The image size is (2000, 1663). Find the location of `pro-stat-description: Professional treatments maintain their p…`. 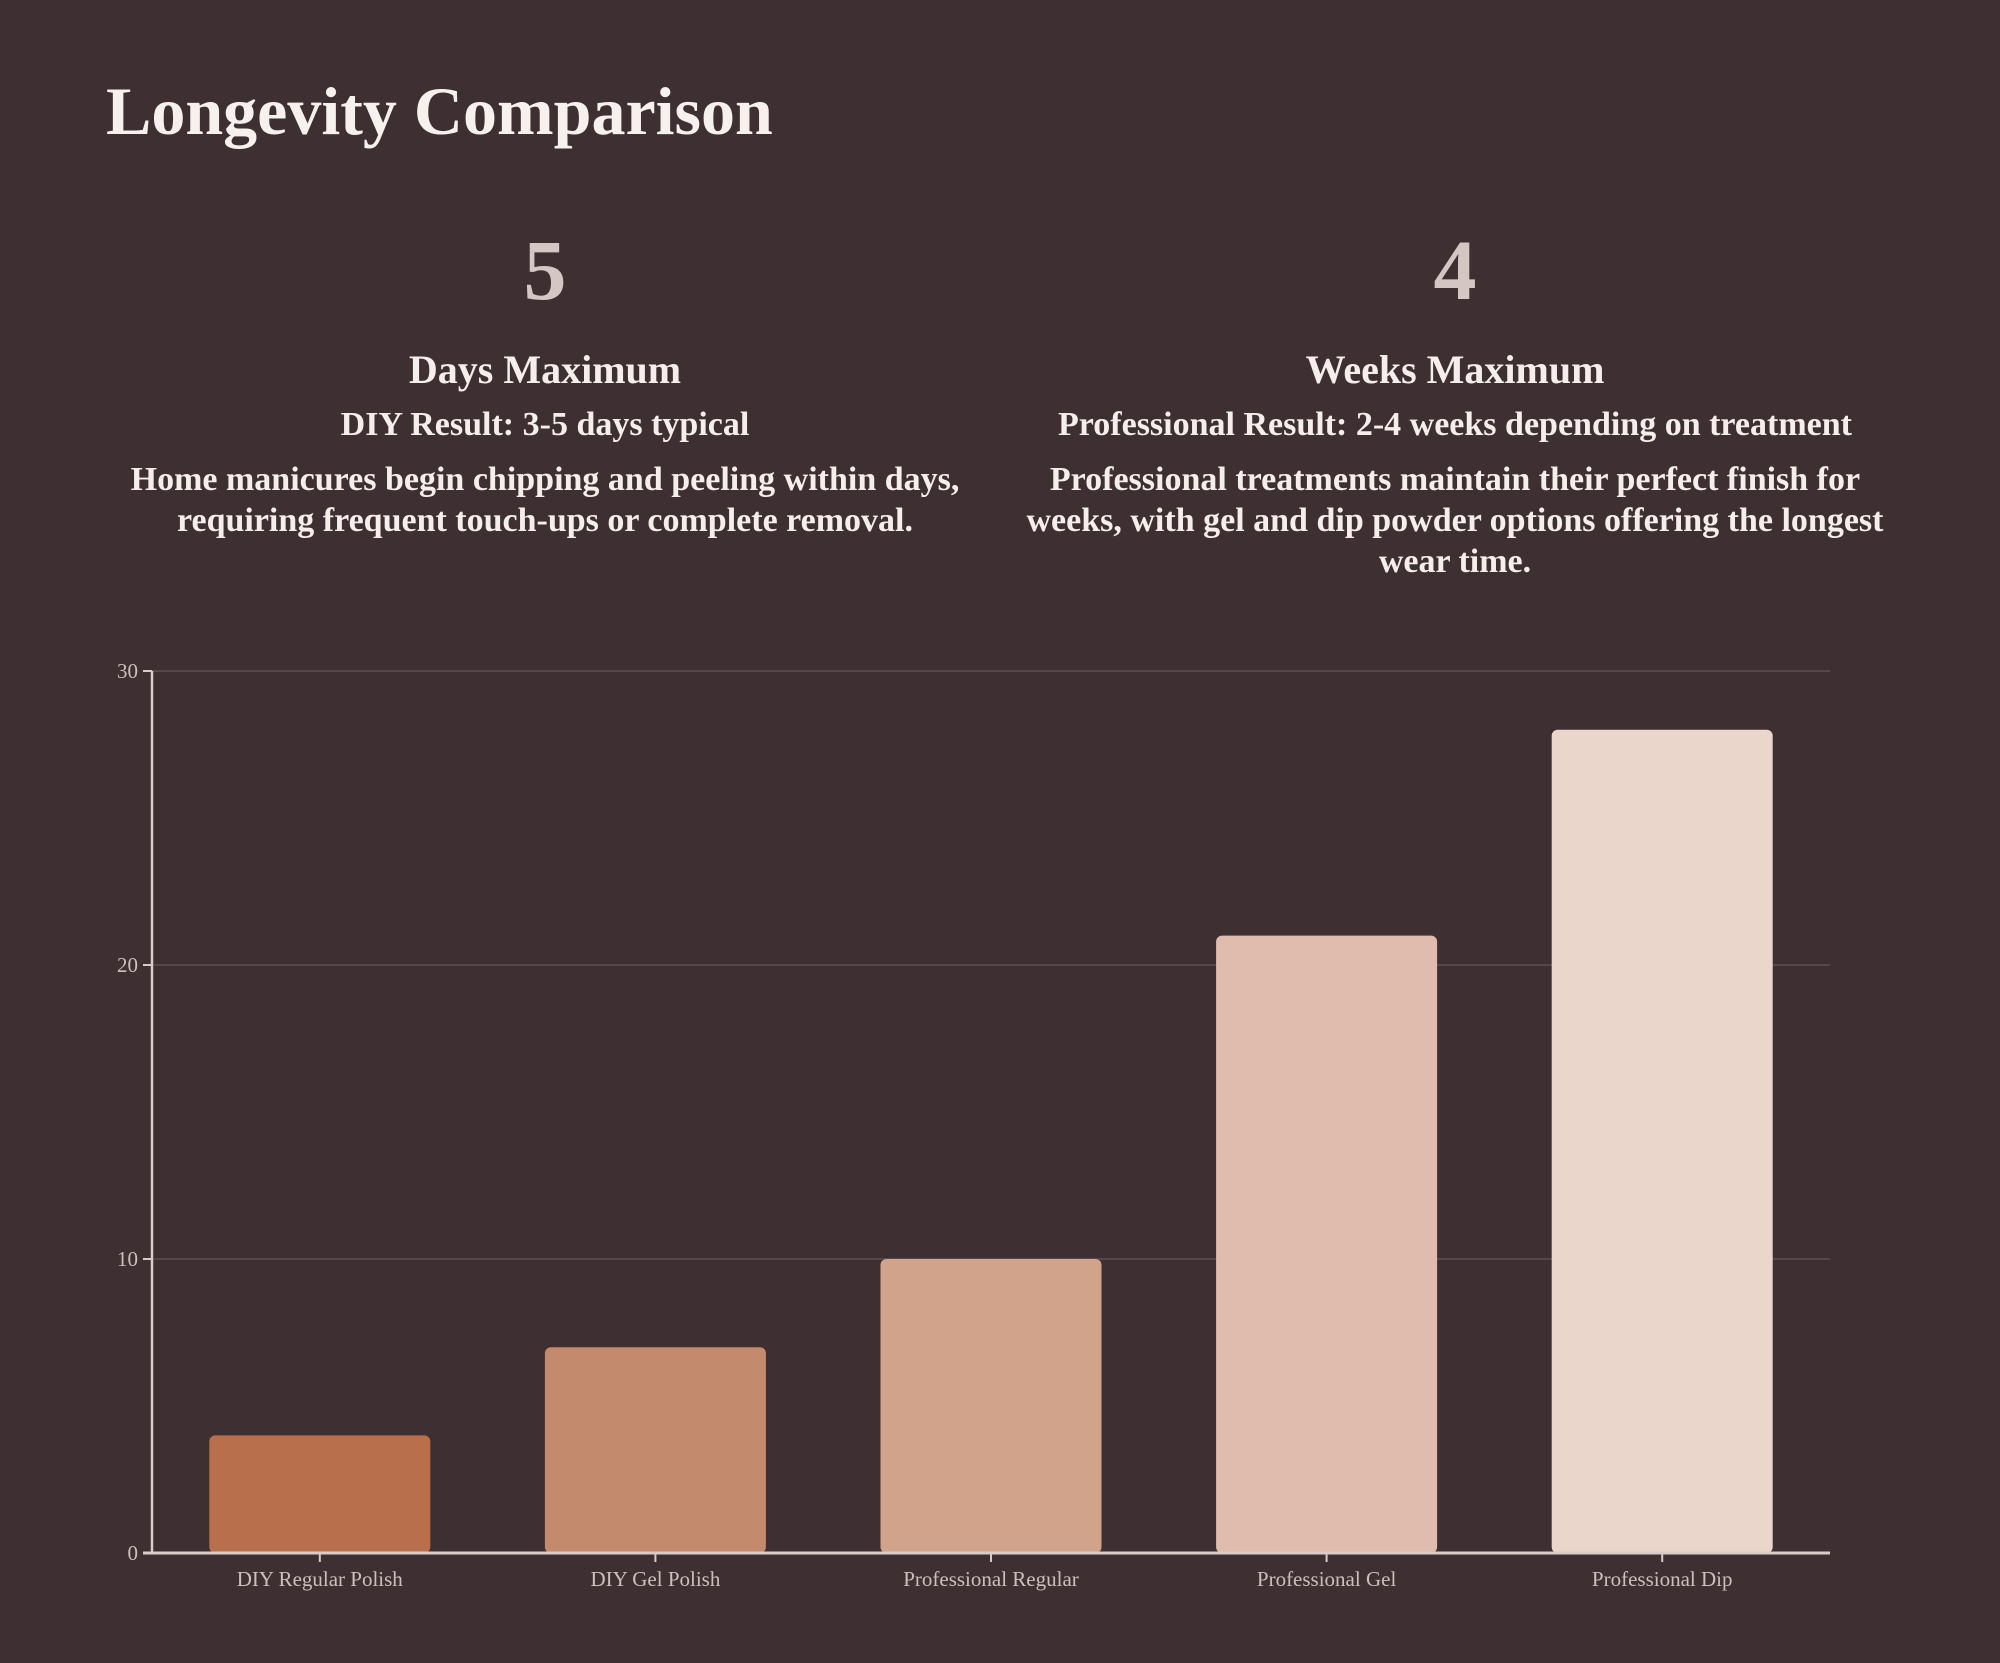

pro-stat-description: Professional treatments maintain their p… is located at coordinates (1455, 520).